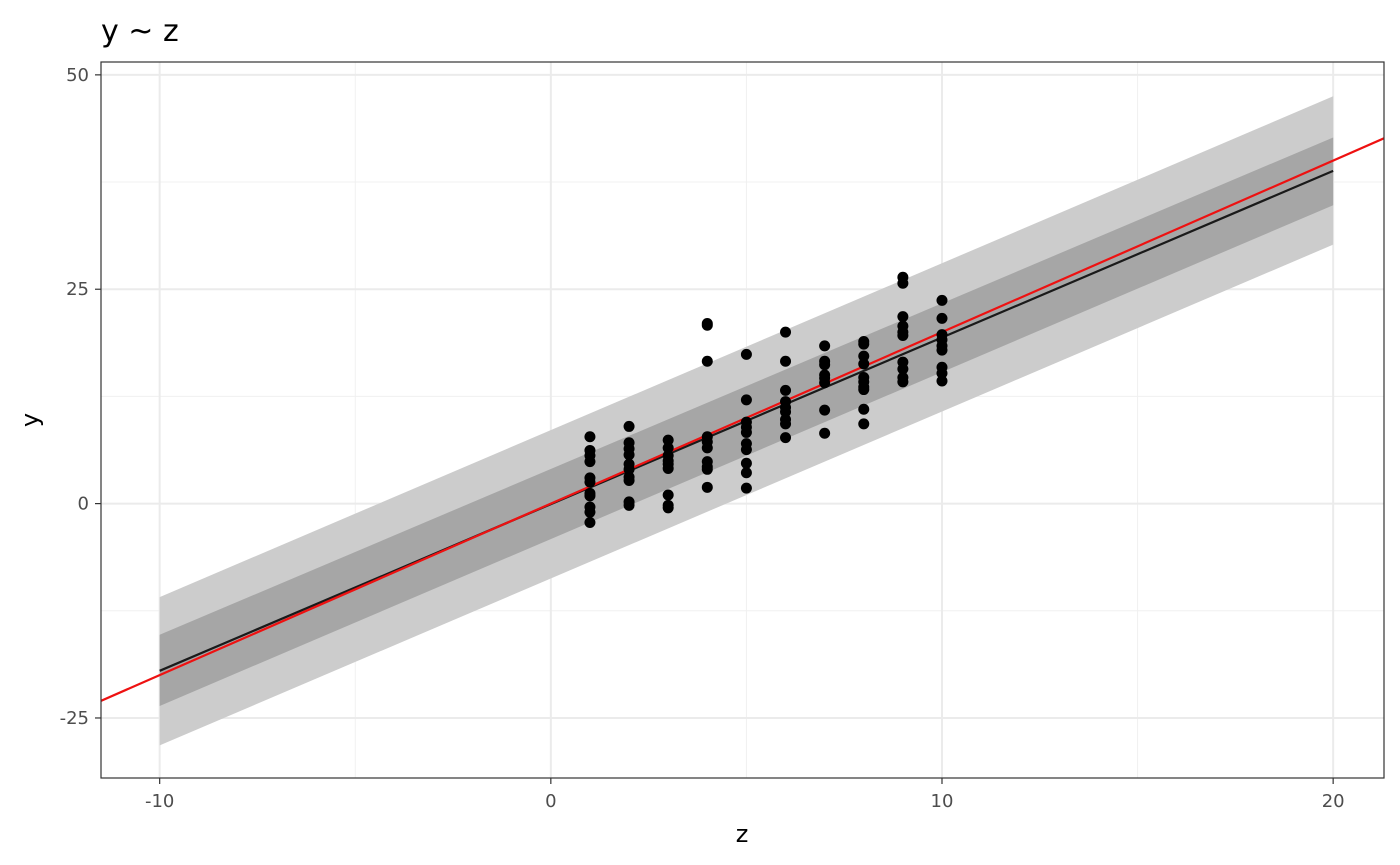 This screenshot has height=865, width=1400. Describe the element at coordinates (80, 397) in the screenshot. I see `y-axis: -25 0 25 50` at that location.